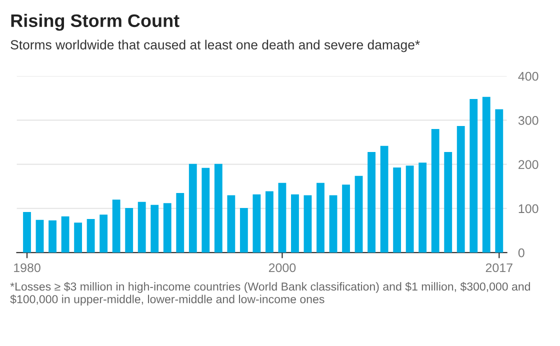 This screenshot has width=560, height=346. I want to click on x-tick-label: 1980, so click(27, 267).